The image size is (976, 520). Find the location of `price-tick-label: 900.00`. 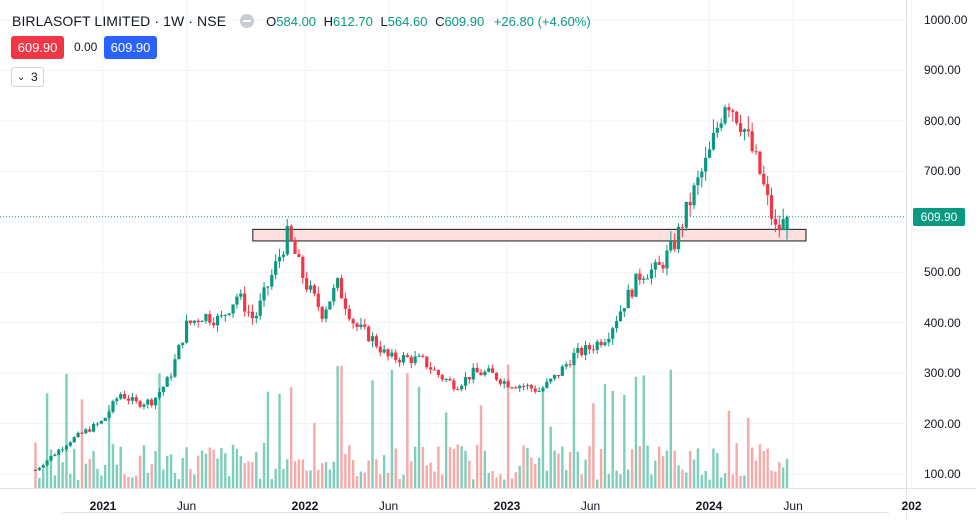

price-tick-label: 900.00 is located at coordinates (942, 70).